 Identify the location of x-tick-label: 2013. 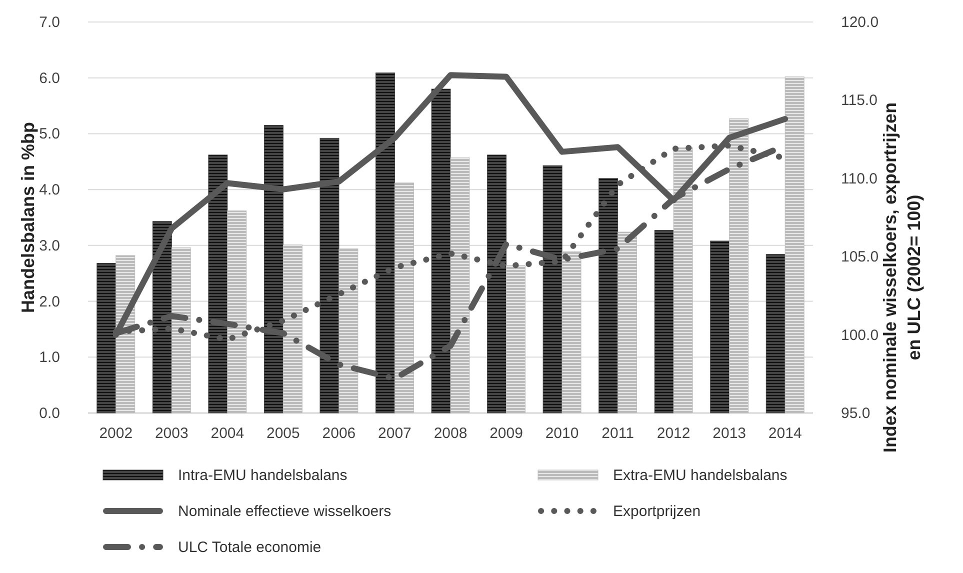
(729, 433).